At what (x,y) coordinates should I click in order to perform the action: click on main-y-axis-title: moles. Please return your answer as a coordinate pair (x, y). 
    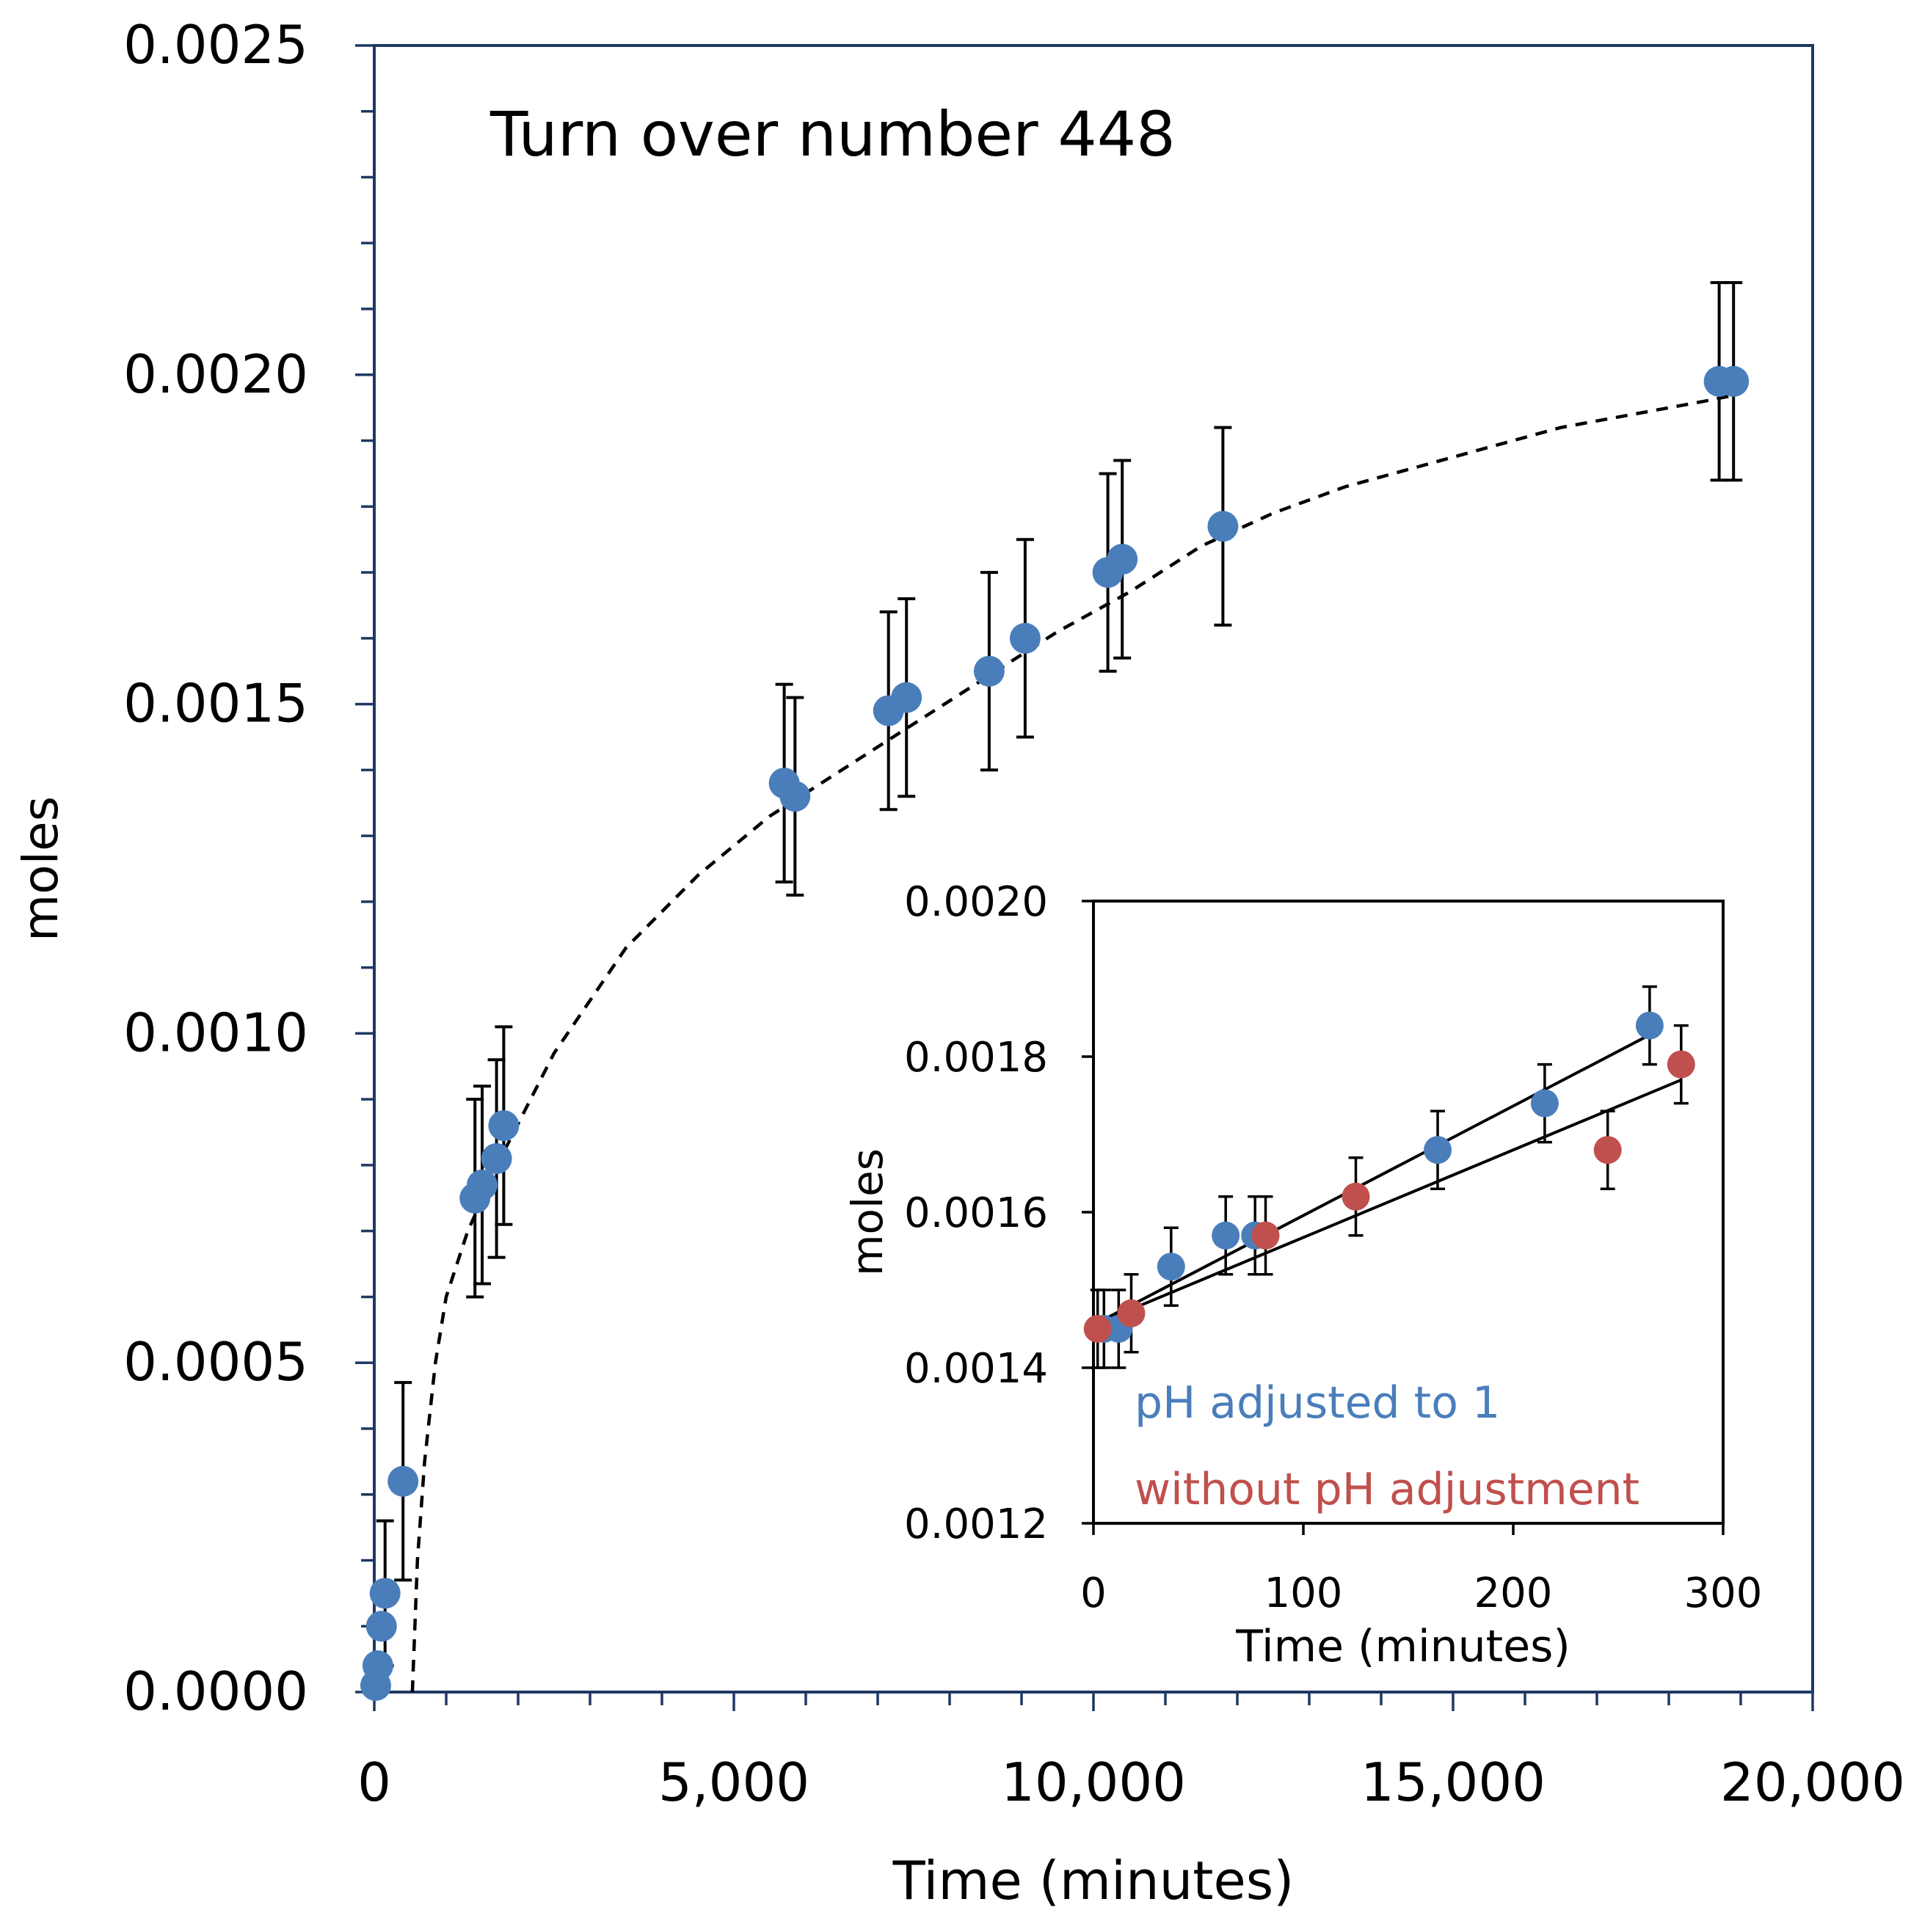
    Looking at the image, I should click on (40, 868).